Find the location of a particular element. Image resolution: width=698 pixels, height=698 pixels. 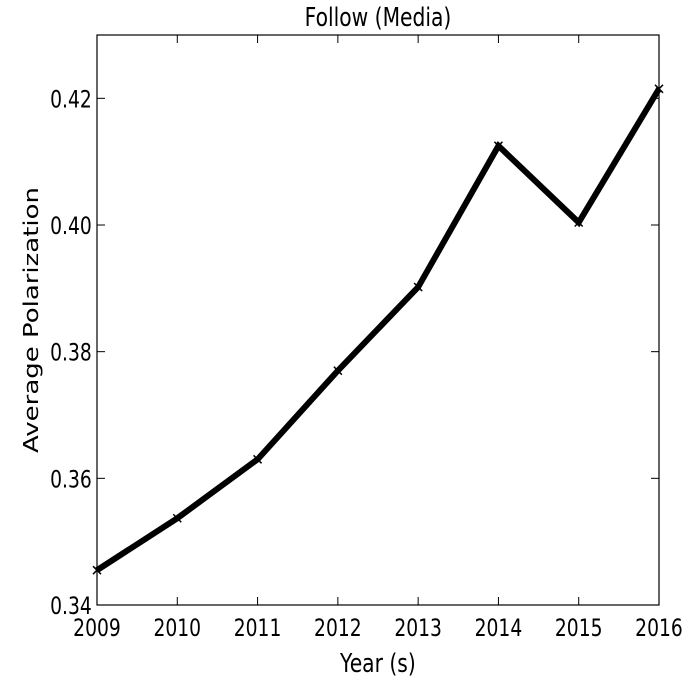

chart-title: Follow (Media) is located at coordinates (378, 18).